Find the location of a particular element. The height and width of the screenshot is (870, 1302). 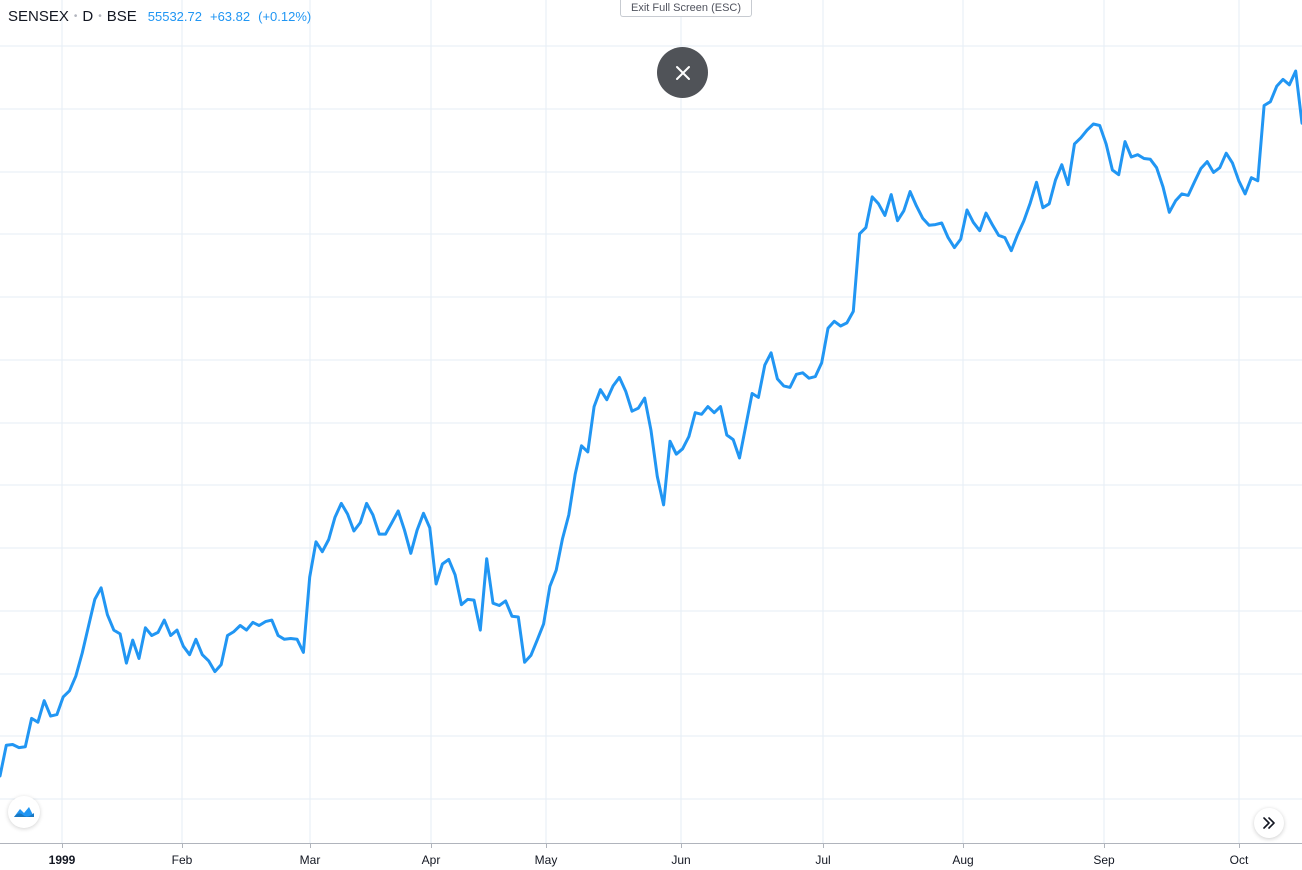

price-change-percent: (+0.12%) is located at coordinates (285, 16).